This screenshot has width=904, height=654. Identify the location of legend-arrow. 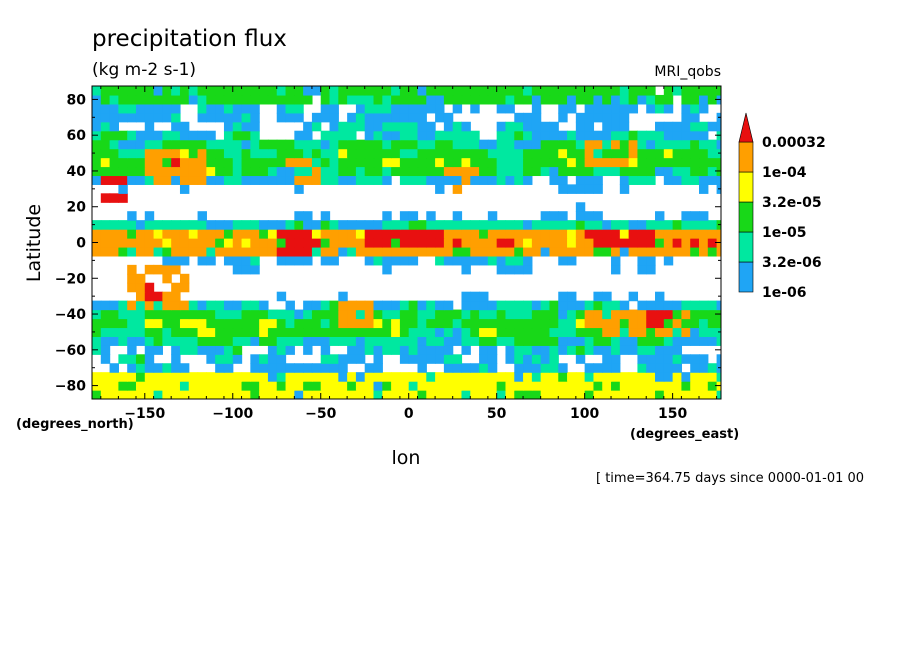
(746, 127).